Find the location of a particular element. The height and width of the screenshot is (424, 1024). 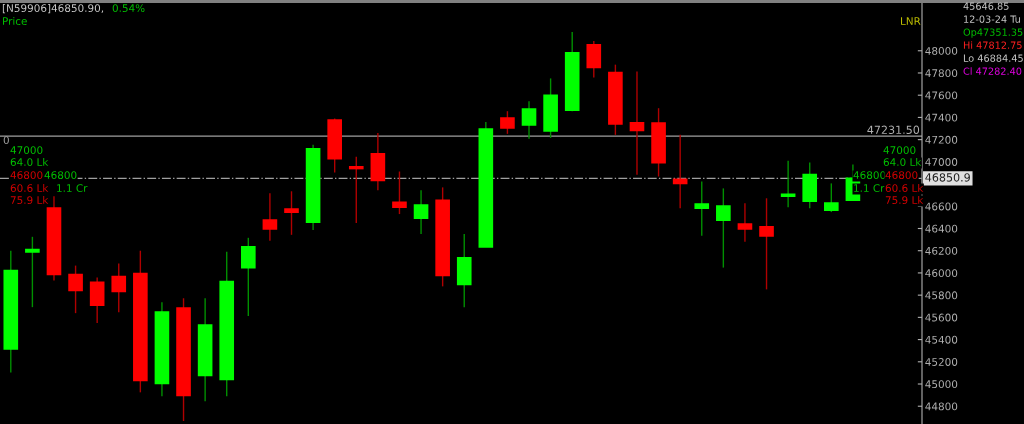

y-tick-label: 46200 is located at coordinates (941, 250).